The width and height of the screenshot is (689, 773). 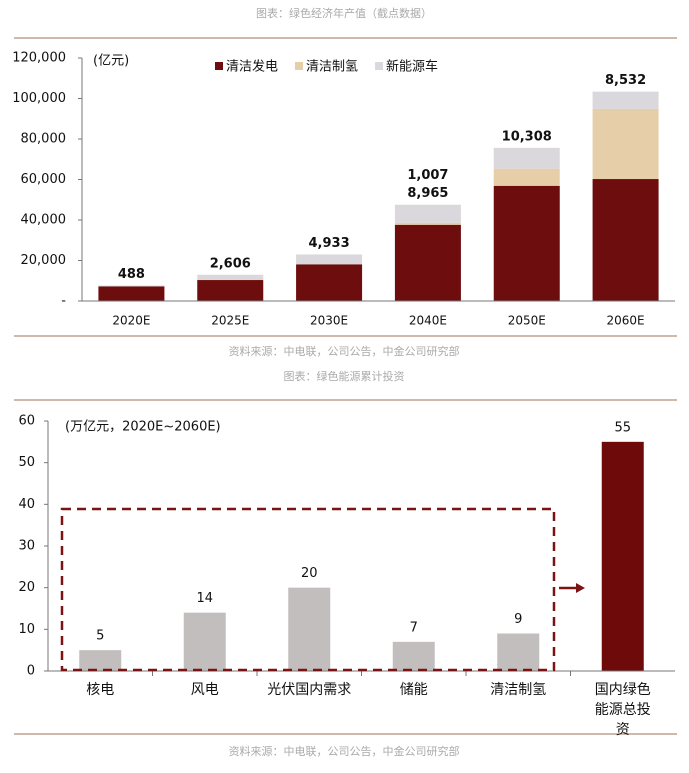 I want to click on y-tick-label: 40,000, so click(x=44, y=220).